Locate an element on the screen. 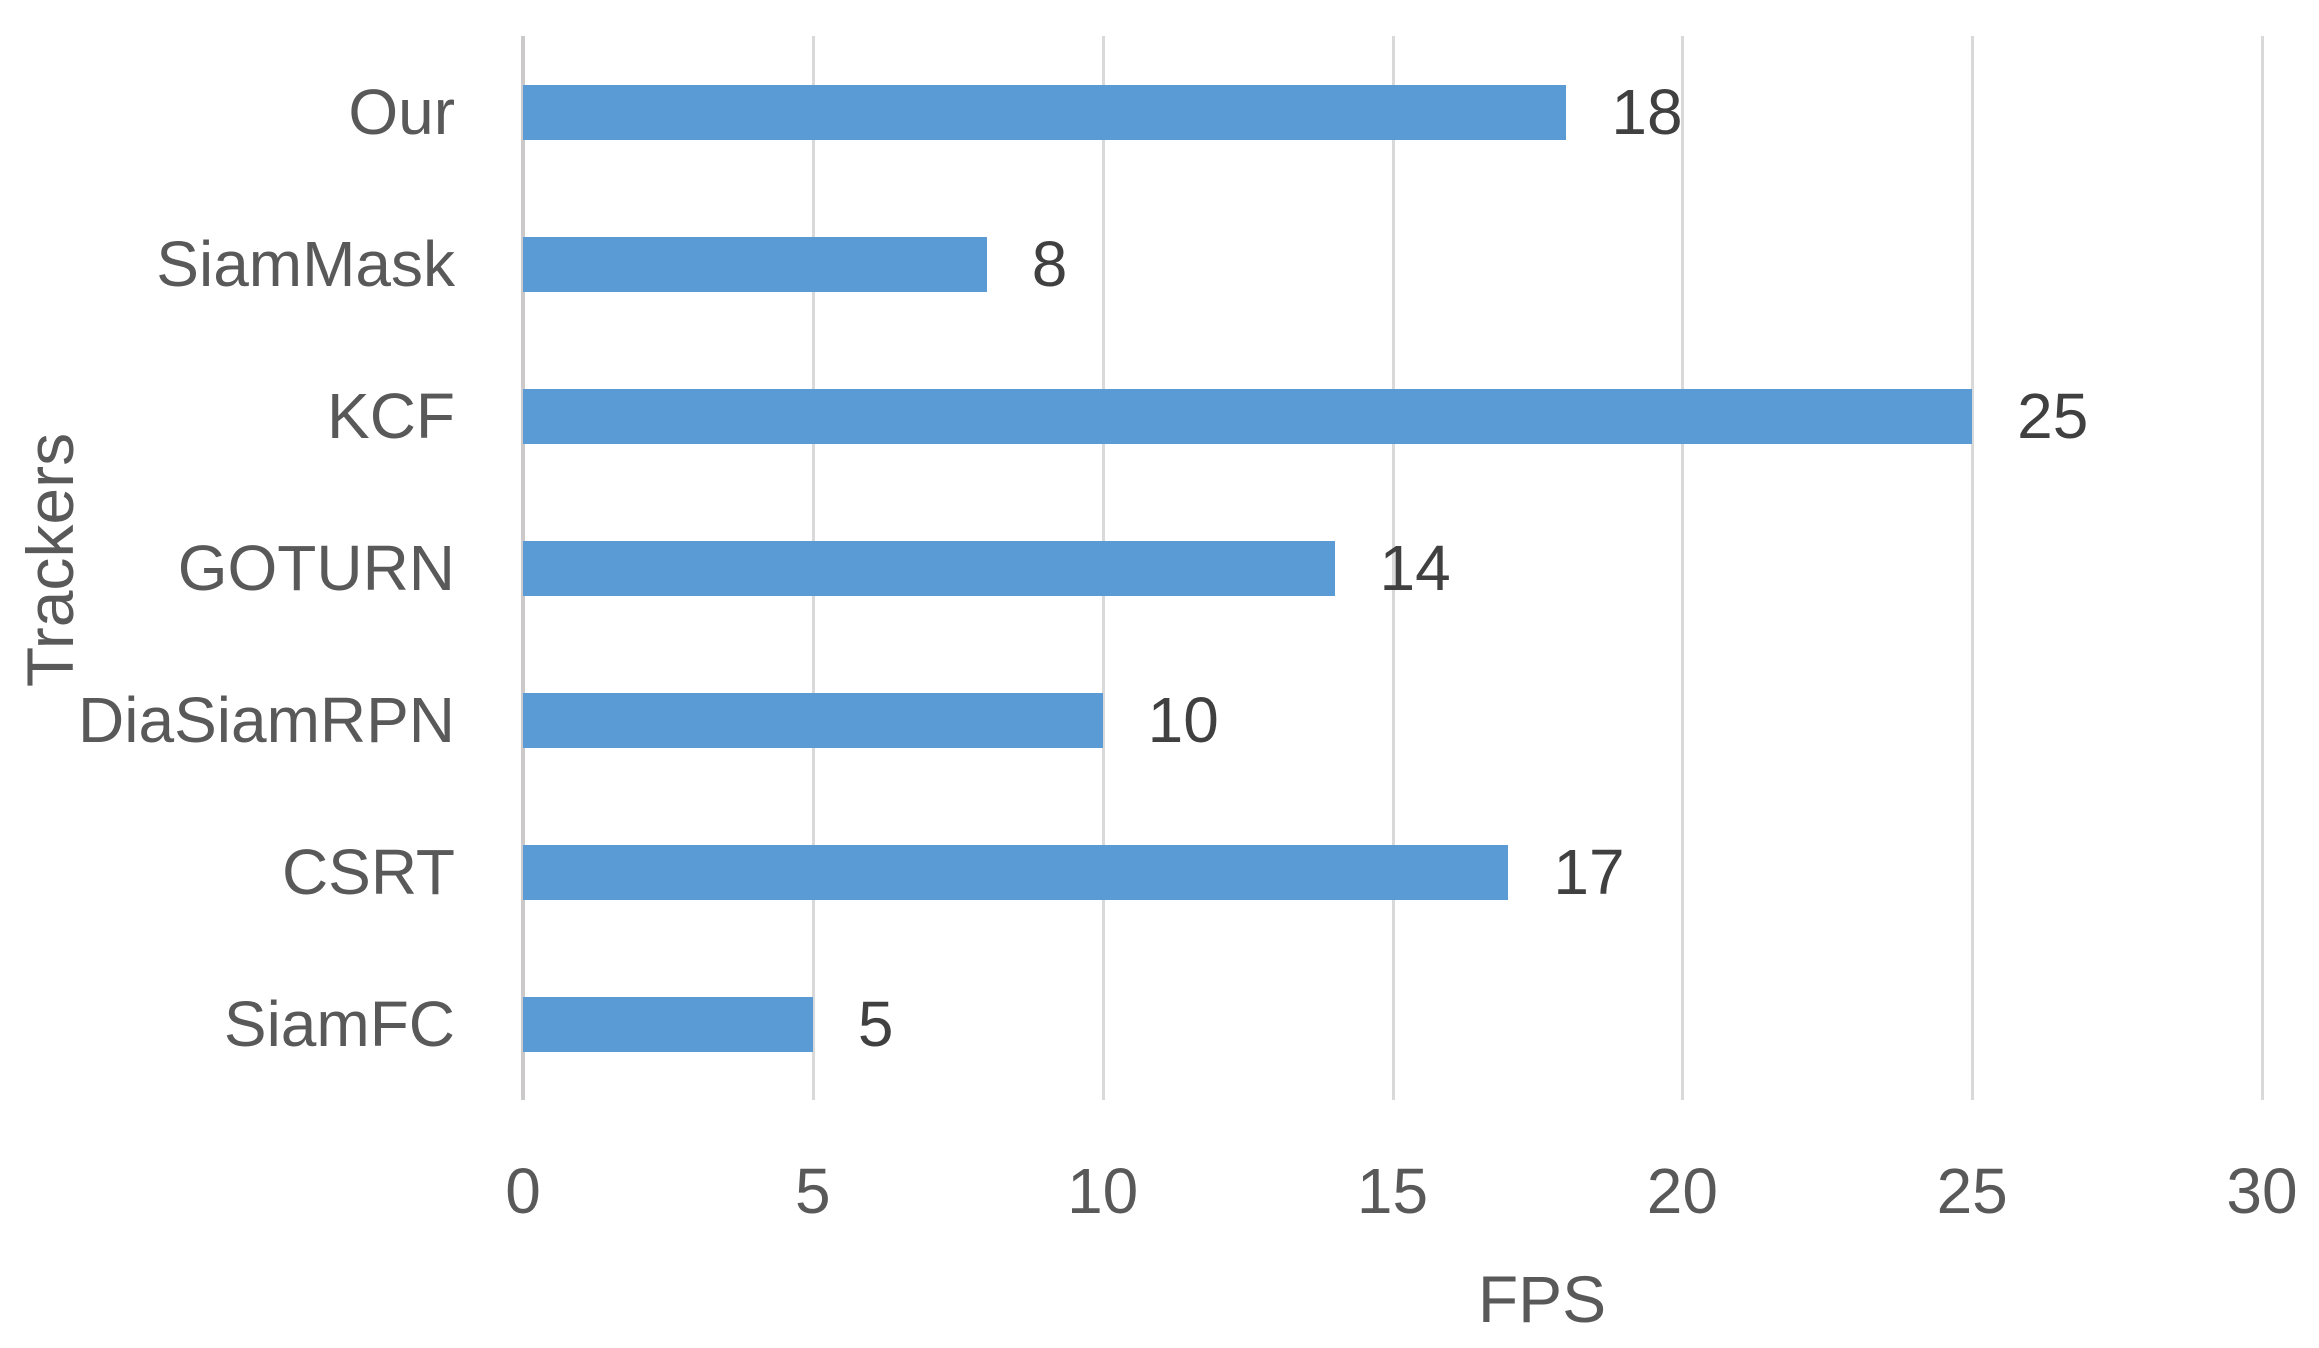 The height and width of the screenshot is (1348, 2319). bar-value-label: 5 is located at coordinates (875, 1024).